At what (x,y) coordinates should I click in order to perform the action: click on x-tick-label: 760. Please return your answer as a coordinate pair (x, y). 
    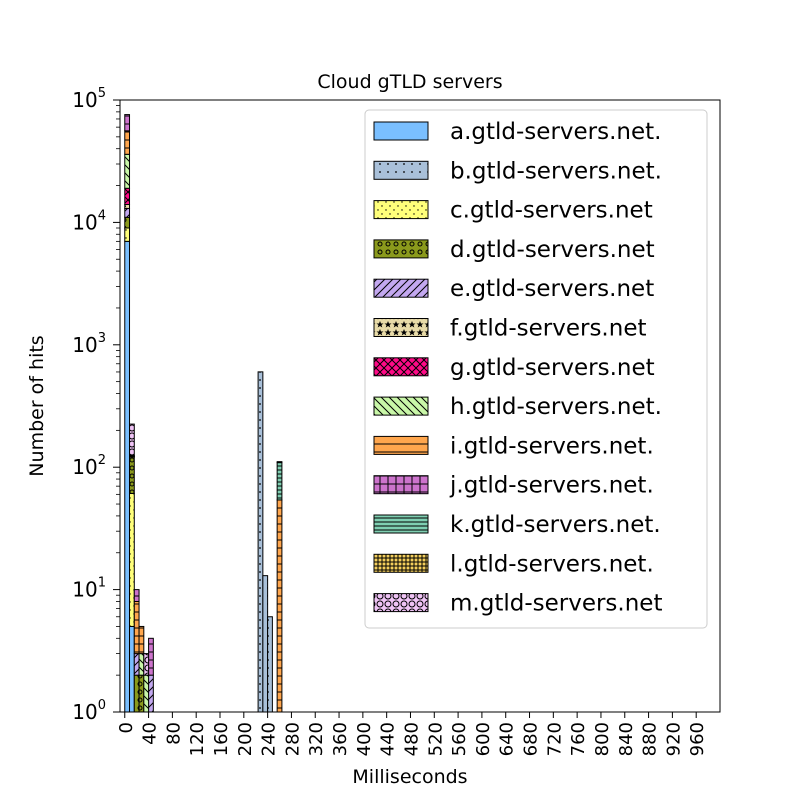
    Looking at the image, I should click on (578, 739).